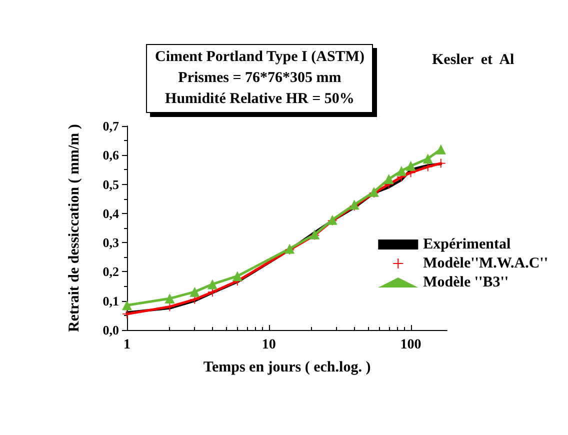 This screenshot has height=435, width=568. What do you see at coordinates (269, 345) in the screenshot?
I see `x-tick-label: 10` at bounding box center [269, 345].